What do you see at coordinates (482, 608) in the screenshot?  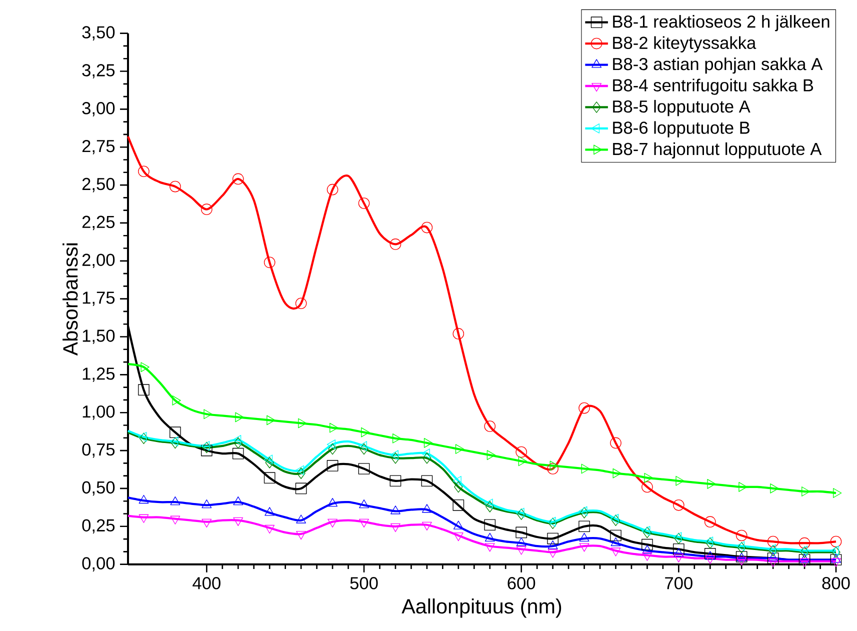 I see `x-axis-title: Aallonpituus (nm)` at bounding box center [482, 608].